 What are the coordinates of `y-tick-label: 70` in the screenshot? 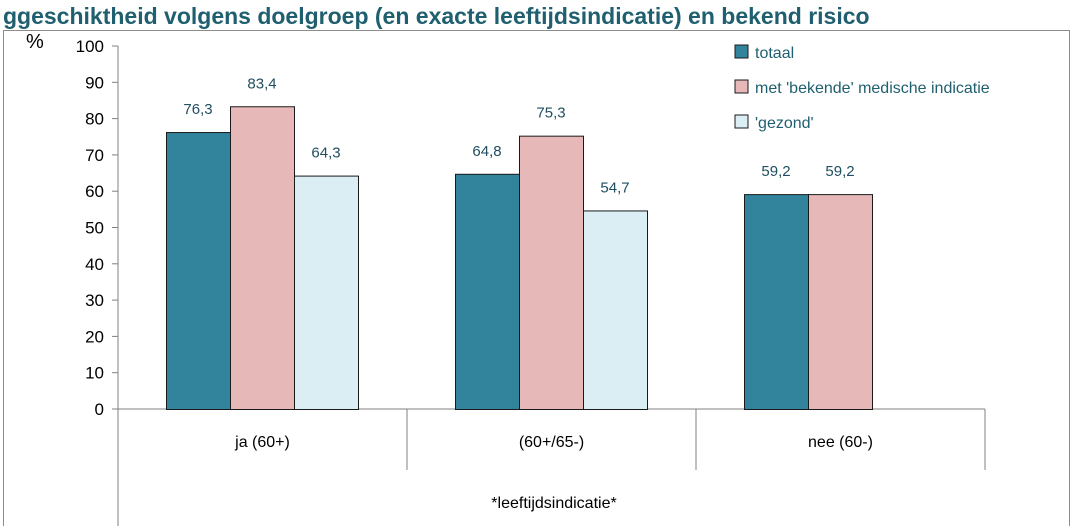 It's located at (94, 155).